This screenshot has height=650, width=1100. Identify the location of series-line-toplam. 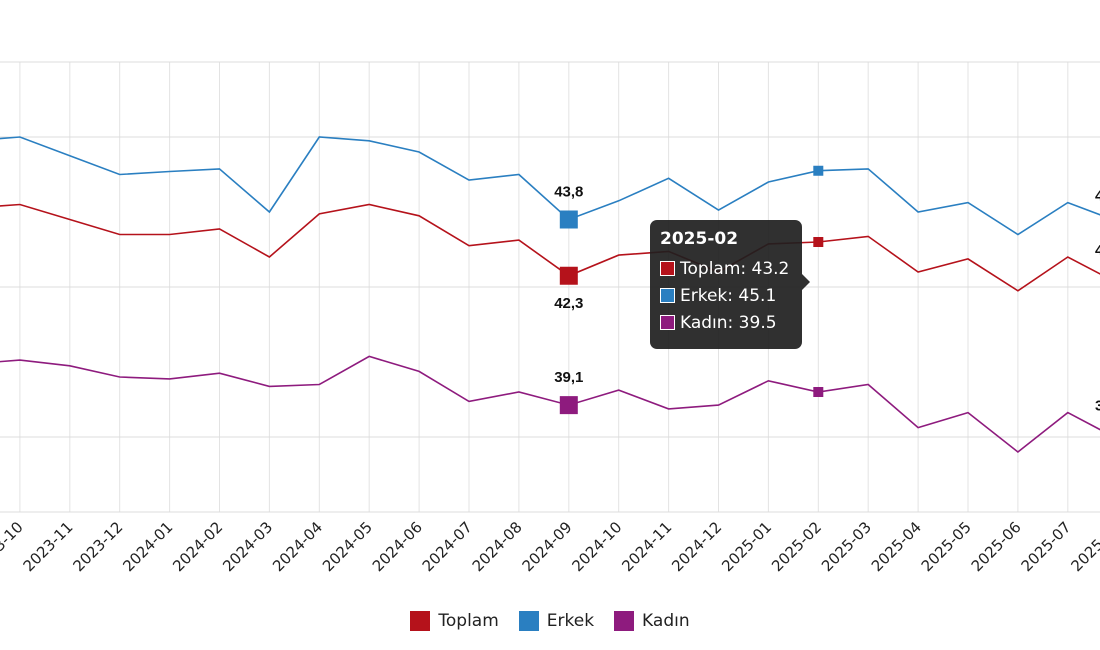
(550, 247).